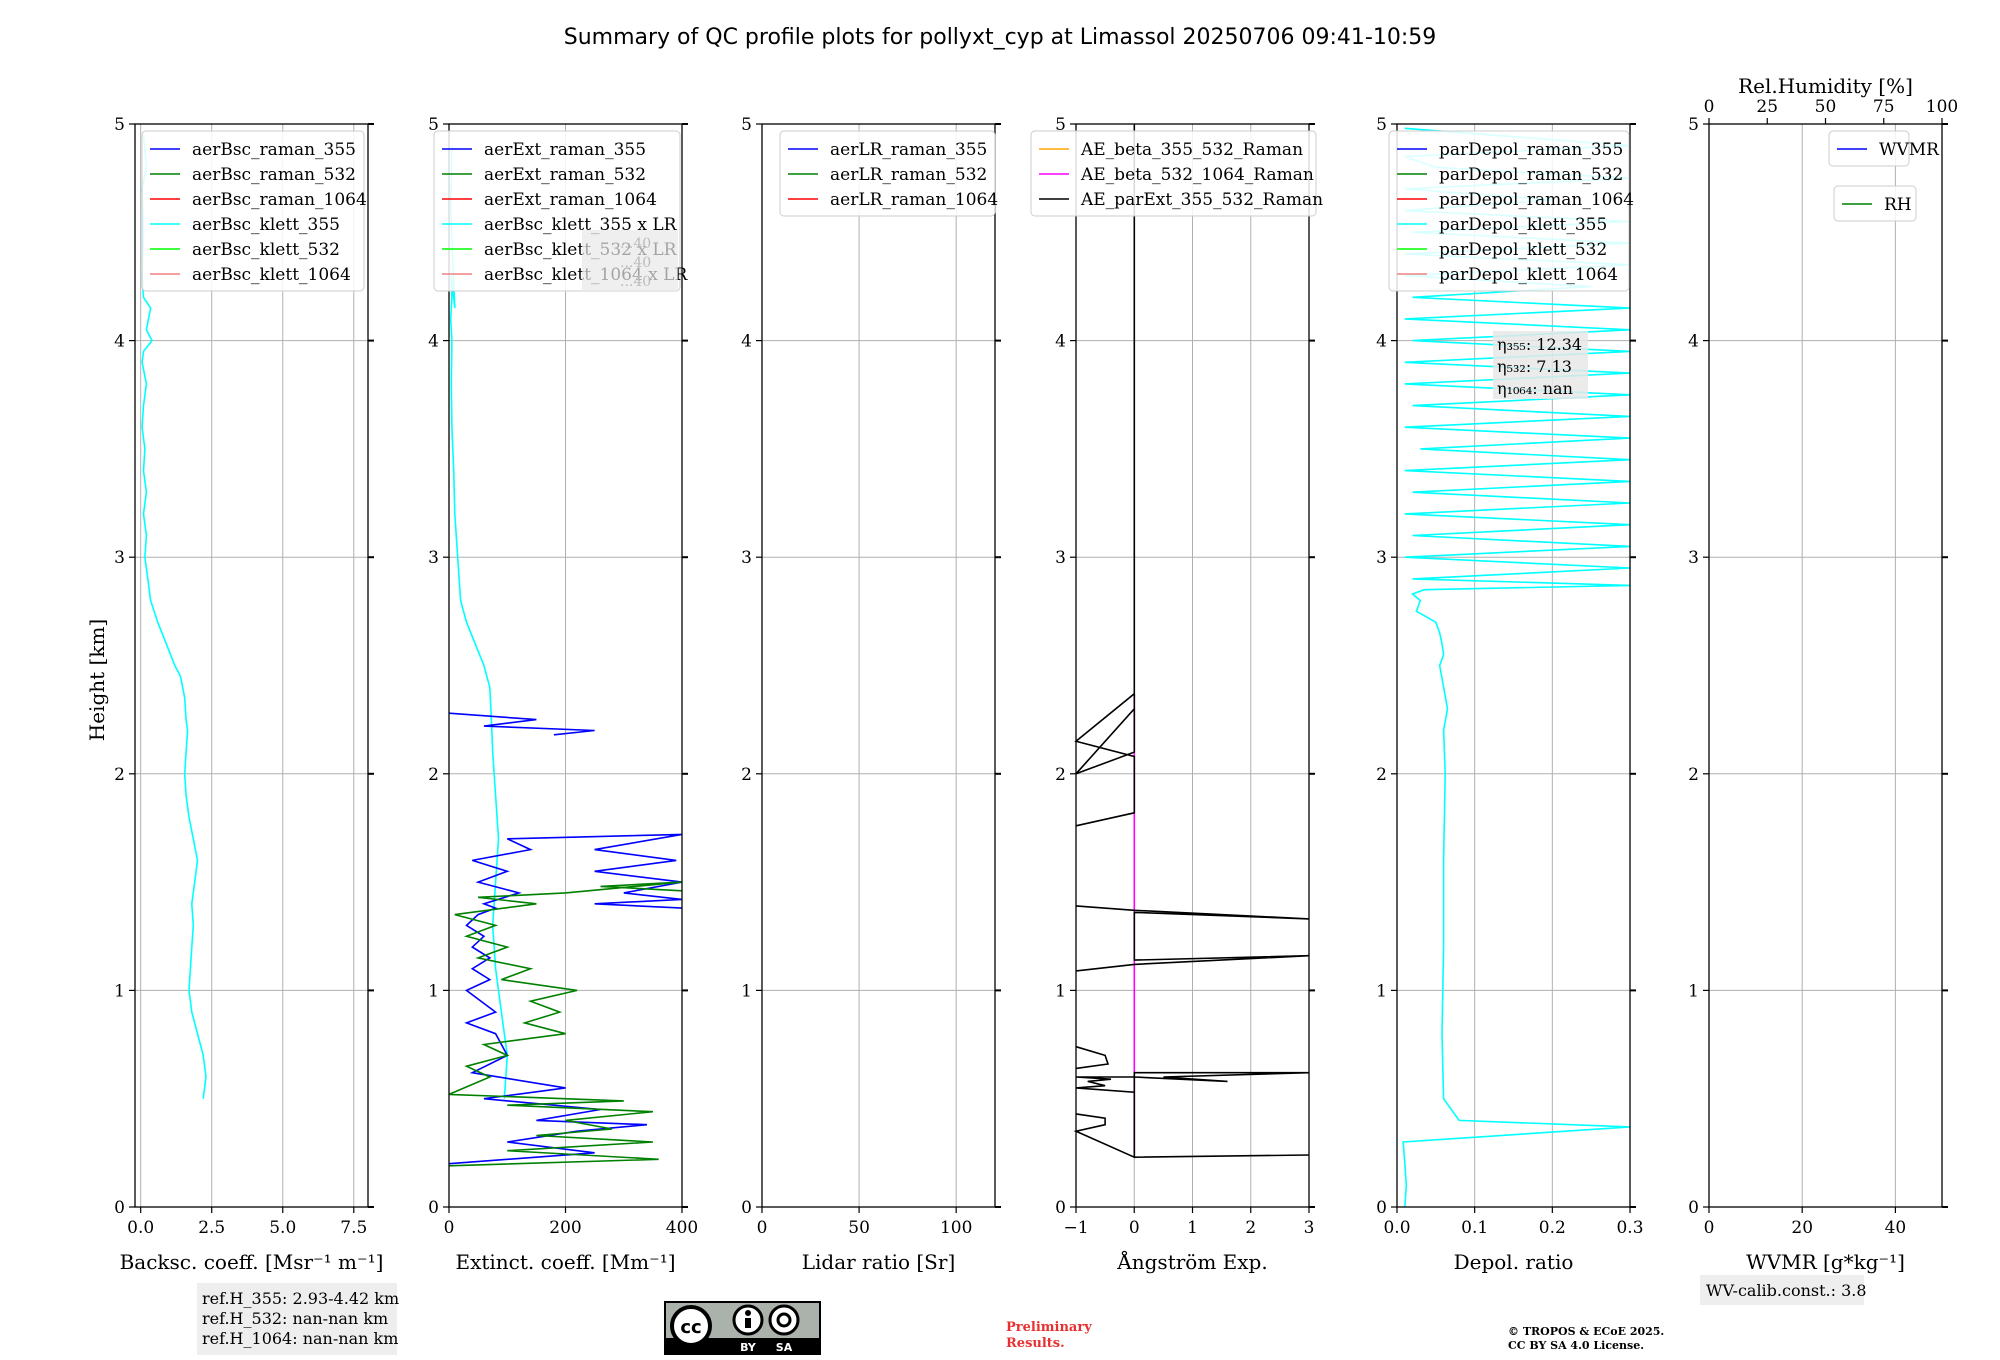 This screenshot has width=2000, height=1360. I want to click on eta-line: η₃₅₅: 12.34, so click(1539, 344).